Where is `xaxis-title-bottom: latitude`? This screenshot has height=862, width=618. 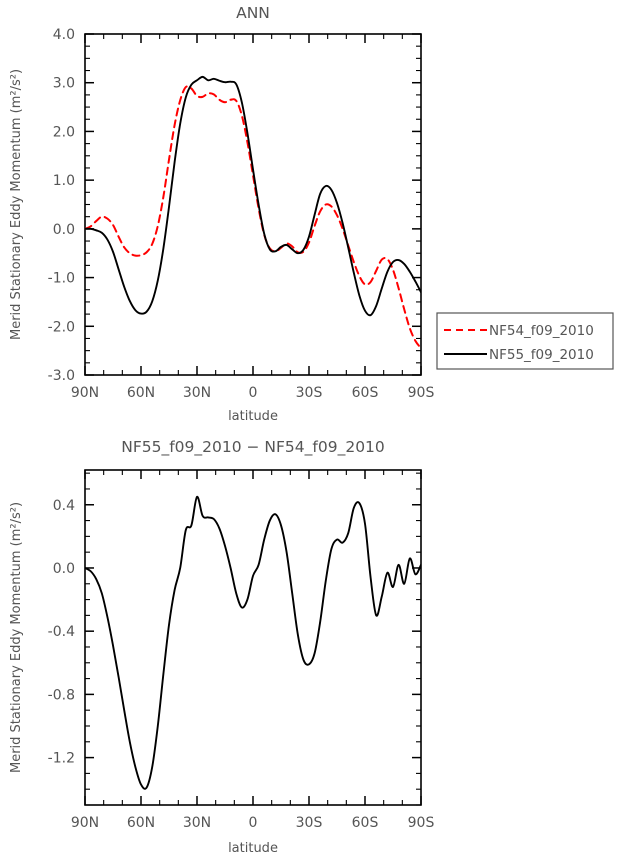
xaxis-title-bottom: latitude is located at coordinates (253, 848).